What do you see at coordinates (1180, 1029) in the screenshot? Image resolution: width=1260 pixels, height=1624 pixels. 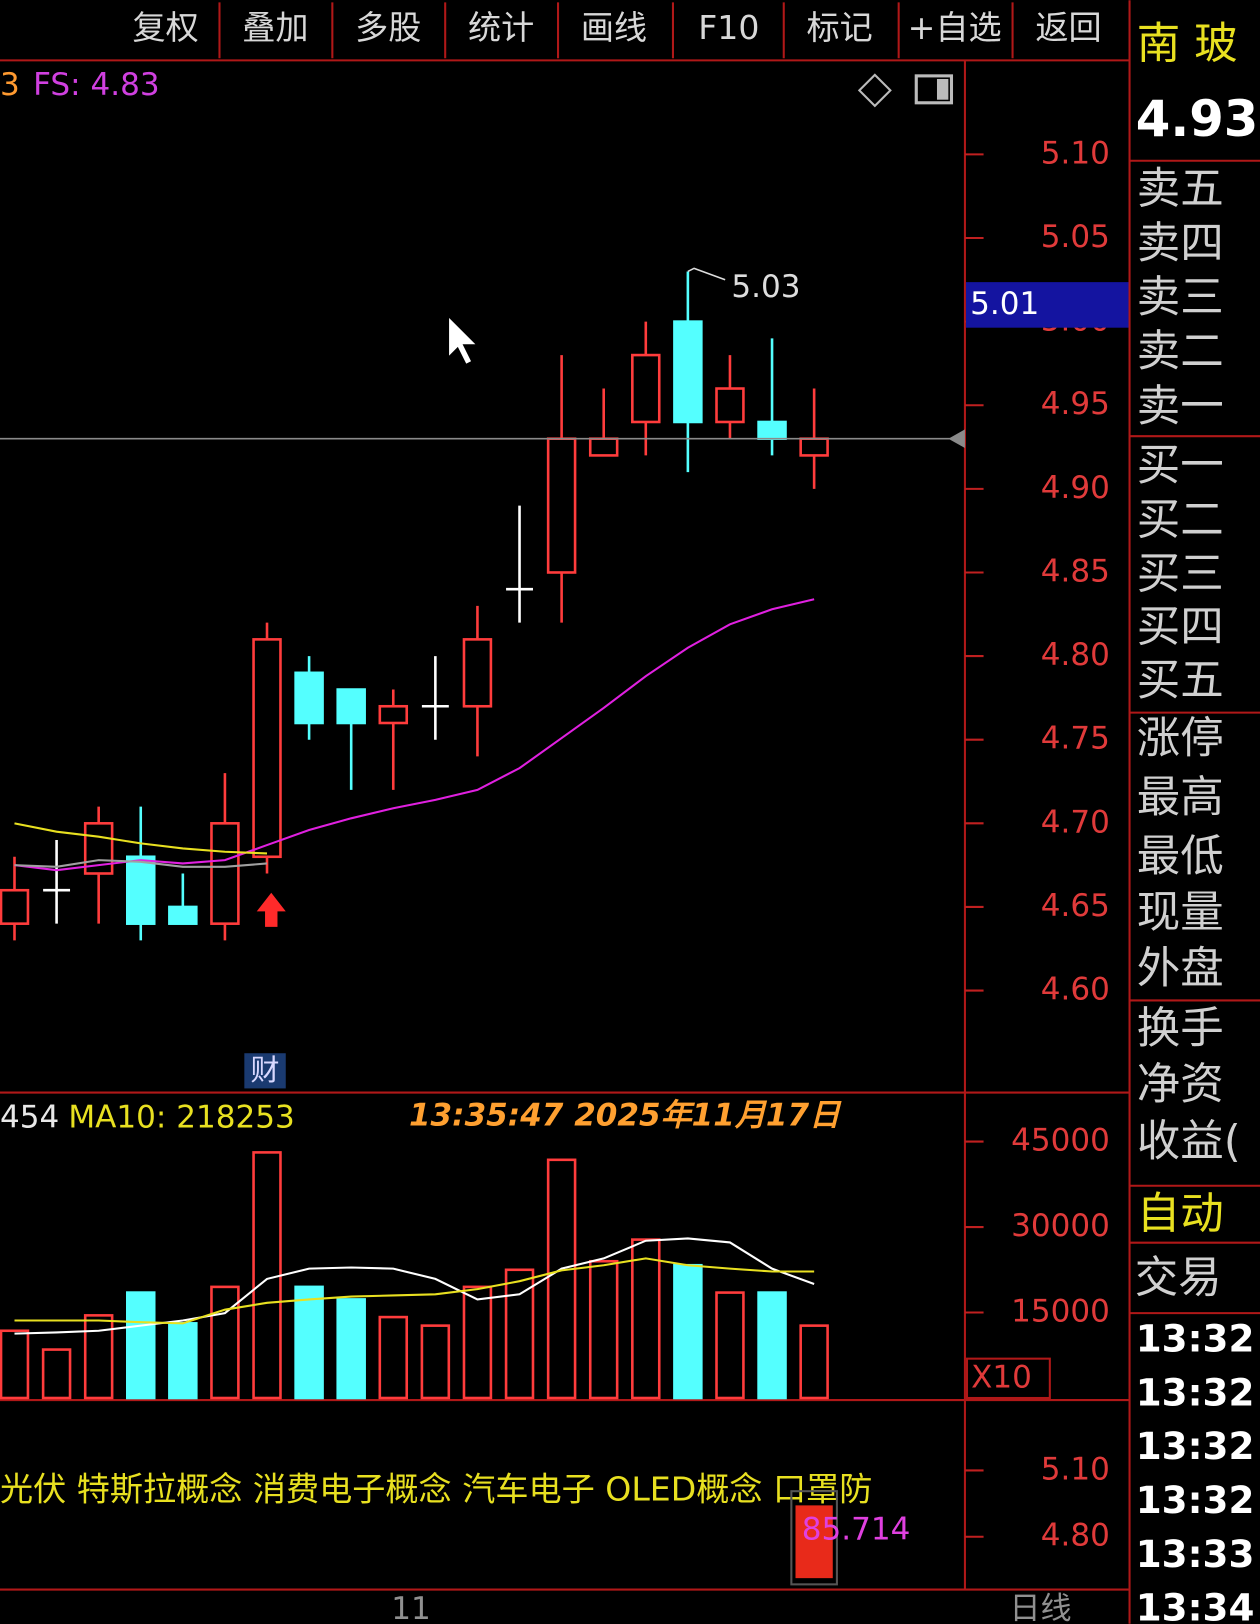 I see `quote-label: 换手` at bounding box center [1180, 1029].